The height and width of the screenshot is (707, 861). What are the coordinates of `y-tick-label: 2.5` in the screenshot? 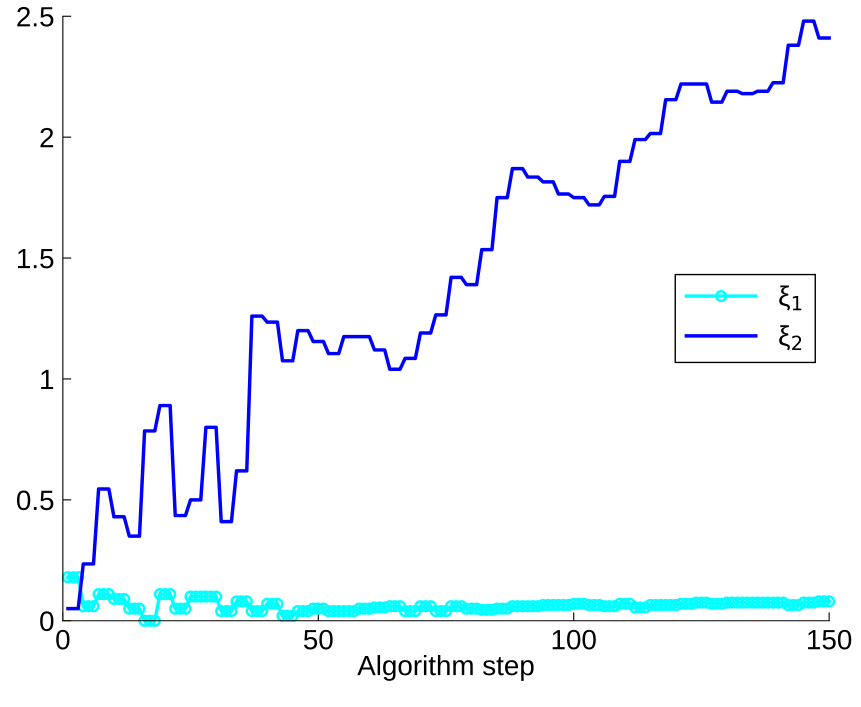 It's located at (35, 16).